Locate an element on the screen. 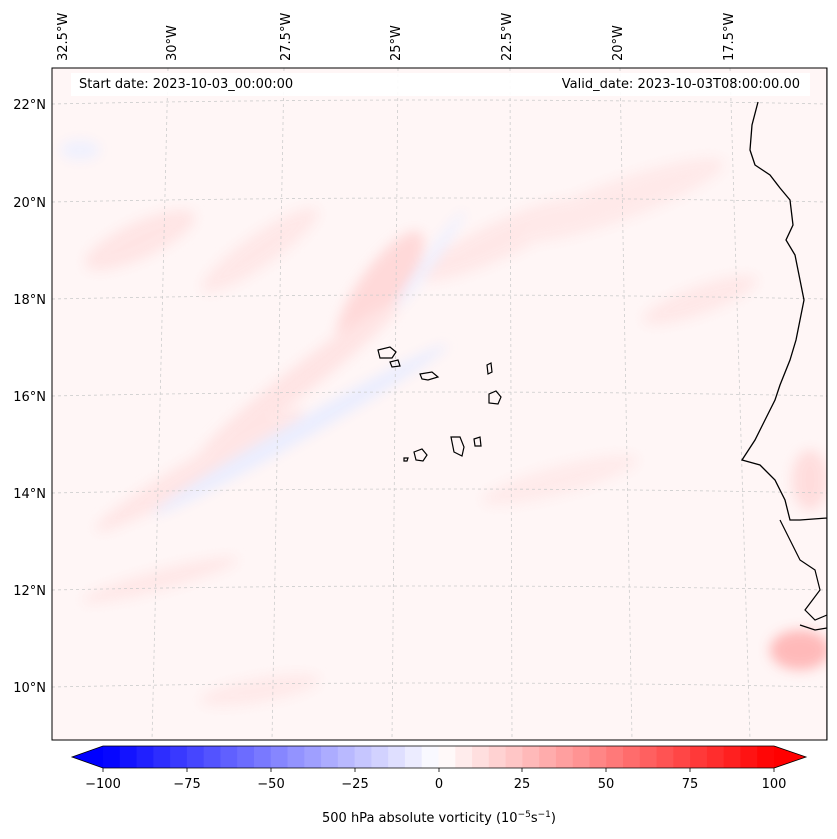 This screenshot has height=839, width=837. colorbar-max-extend is located at coordinates (790, 757).